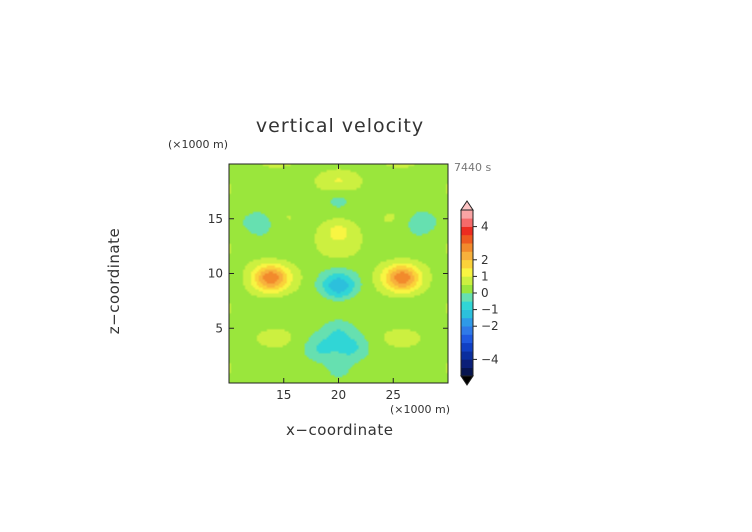 This screenshot has height=532, width=752. What do you see at coordinates (215, 274) in the screenshot?
I see `z-tick-label: 10` at bounding box center [215, 274].